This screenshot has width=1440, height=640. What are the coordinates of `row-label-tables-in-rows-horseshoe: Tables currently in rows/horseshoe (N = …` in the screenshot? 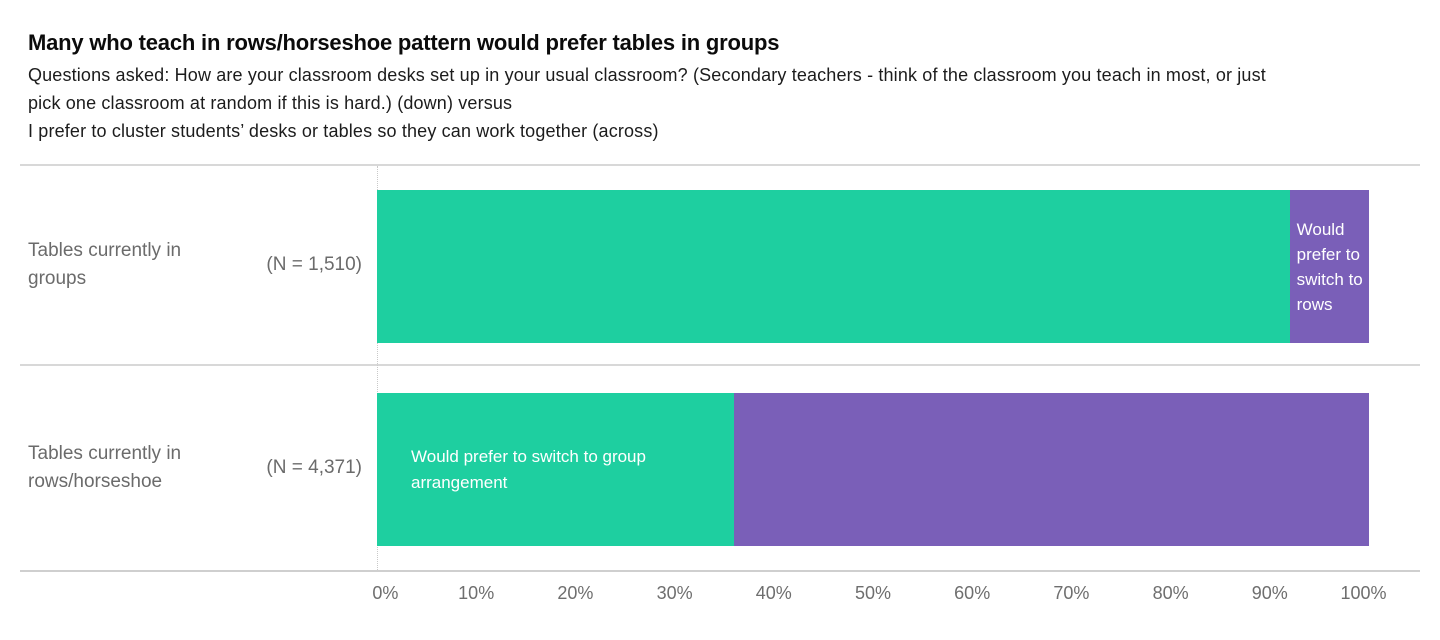 It's located at (195, 468).